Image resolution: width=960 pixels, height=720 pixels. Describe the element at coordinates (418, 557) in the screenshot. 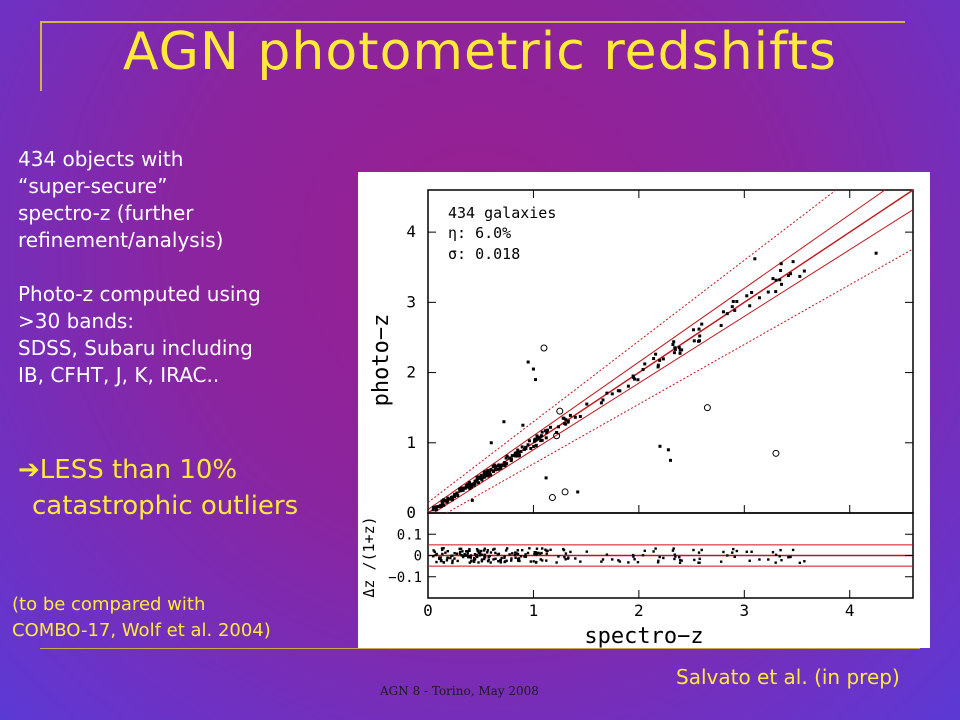

I see `residual-y-tick-label: 0` at that location.